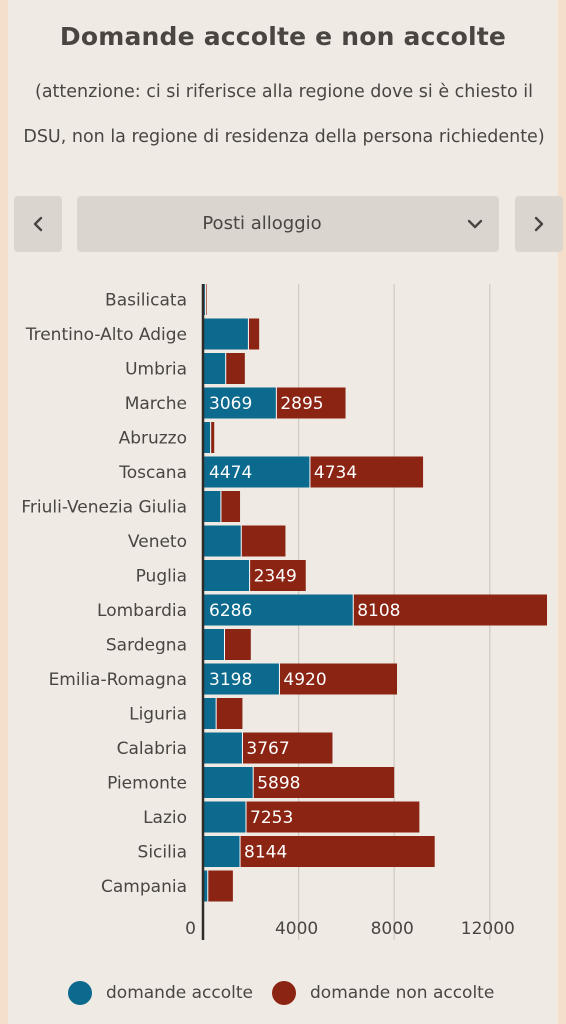  Describe the element at coordinates (165, 818) in the screenshot. I see `category-label: Lazio` at that location.